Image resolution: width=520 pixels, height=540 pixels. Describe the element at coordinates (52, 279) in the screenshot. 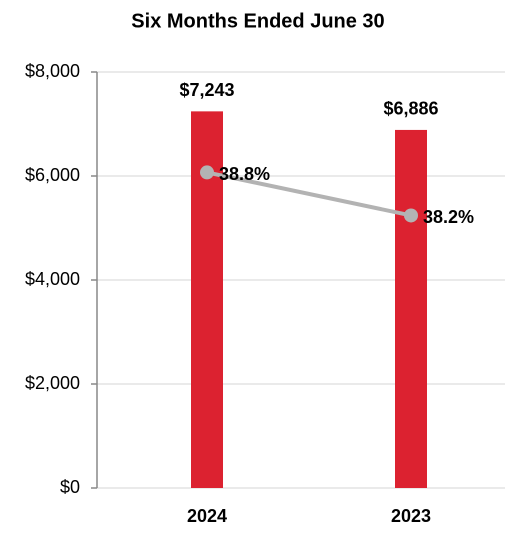

I see `y-tick-label: $4,000` at that location.